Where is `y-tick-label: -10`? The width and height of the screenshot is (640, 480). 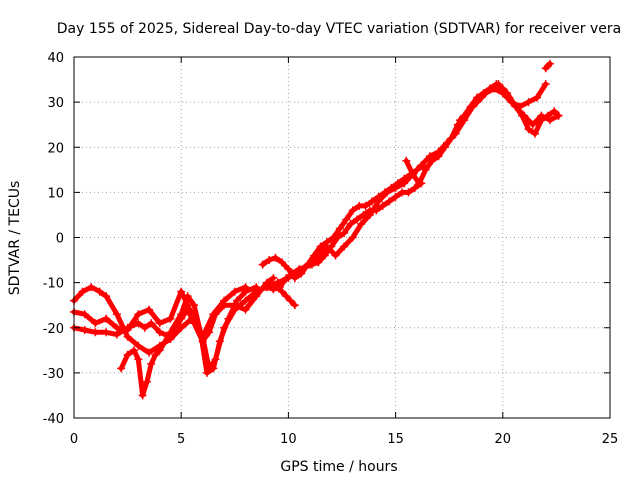
y-tick-label: -10 is located at coordinates (53, 284).